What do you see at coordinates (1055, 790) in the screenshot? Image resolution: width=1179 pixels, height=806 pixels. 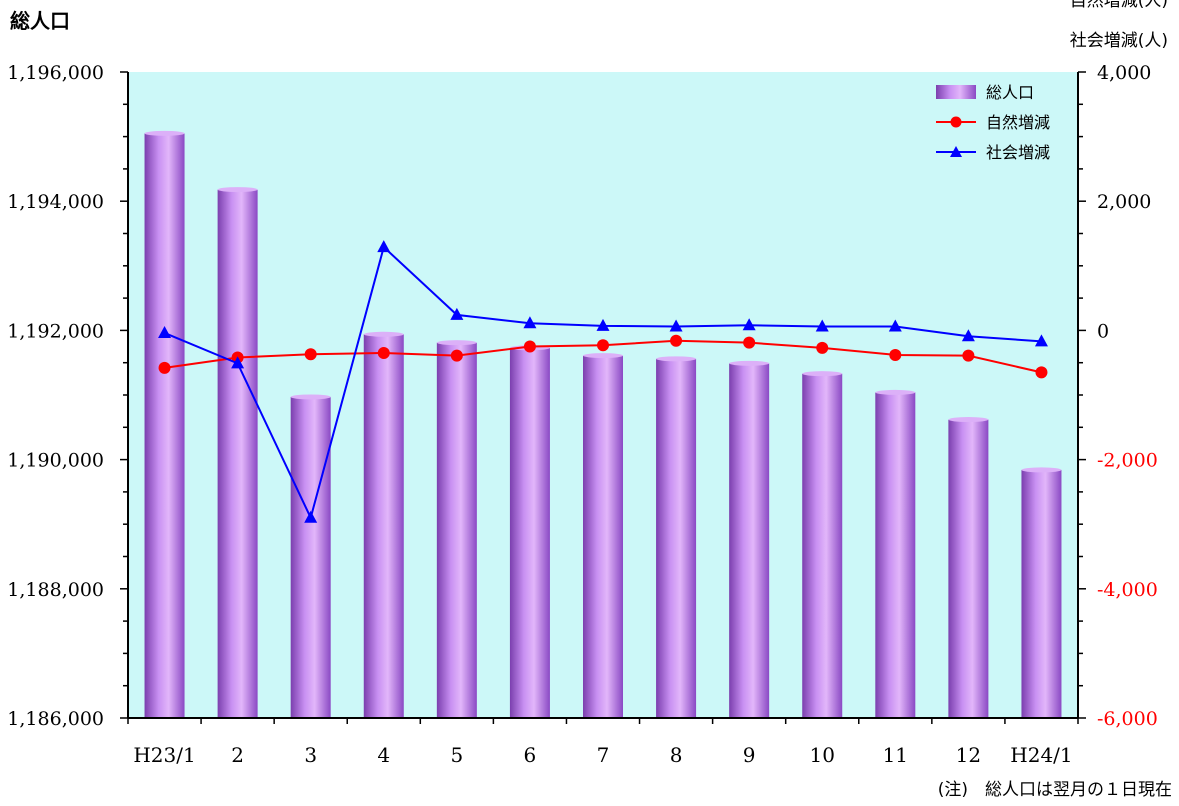 I see `footnote: (注) 総人口は翌月の１日現在` at bounding box center [1055, 790].